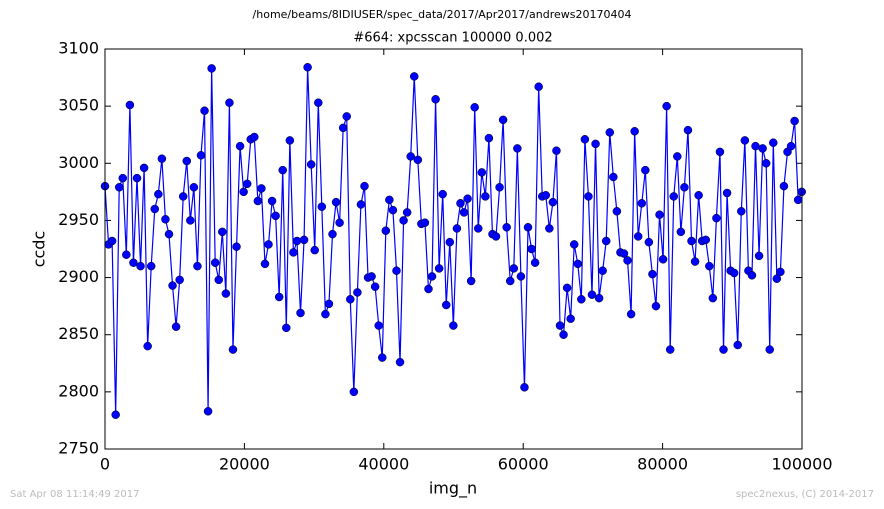 The height and width of the screenshot is (509, 884). I want to click on y-tick-label: 2800, so click(78, 390).